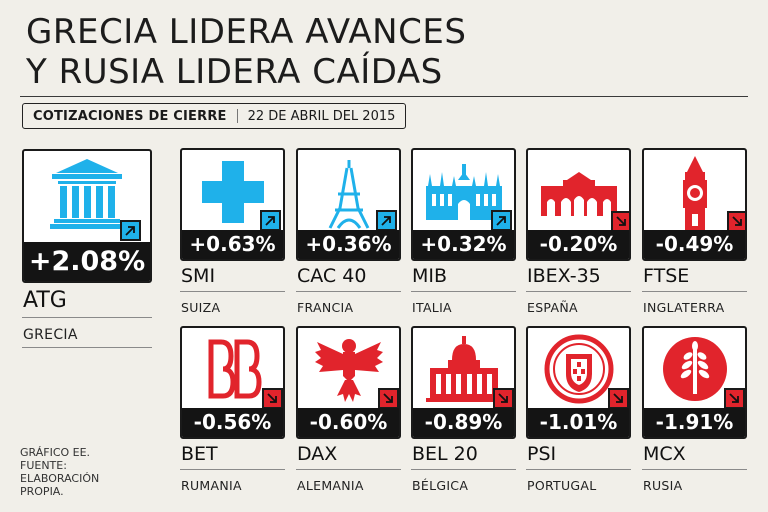  I want to click on greek-temple-icon, so click(87, 194).